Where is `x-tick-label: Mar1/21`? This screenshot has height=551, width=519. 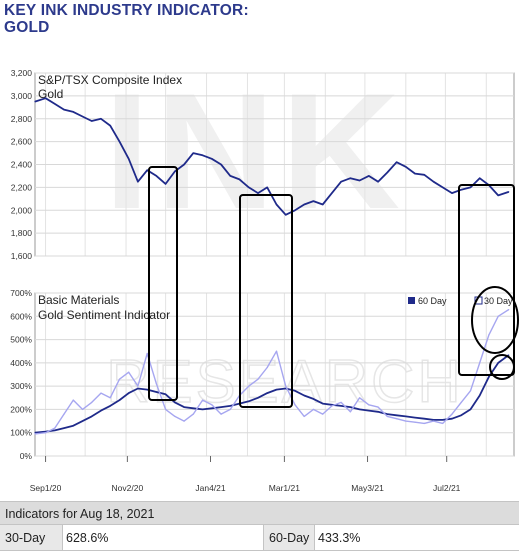 x-tick-label: Mar1/21 is located at coordinates (284, 488).